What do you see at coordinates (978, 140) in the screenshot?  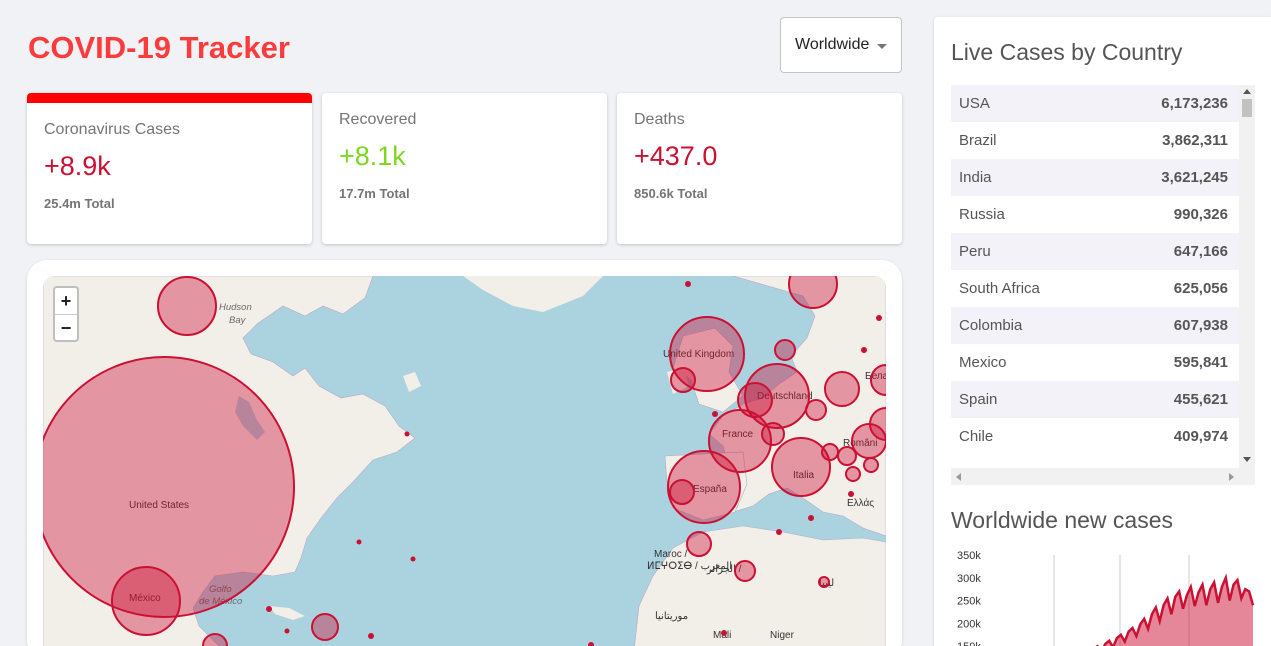 I see `row-country: Brazil` at bounding box center [978, 140].